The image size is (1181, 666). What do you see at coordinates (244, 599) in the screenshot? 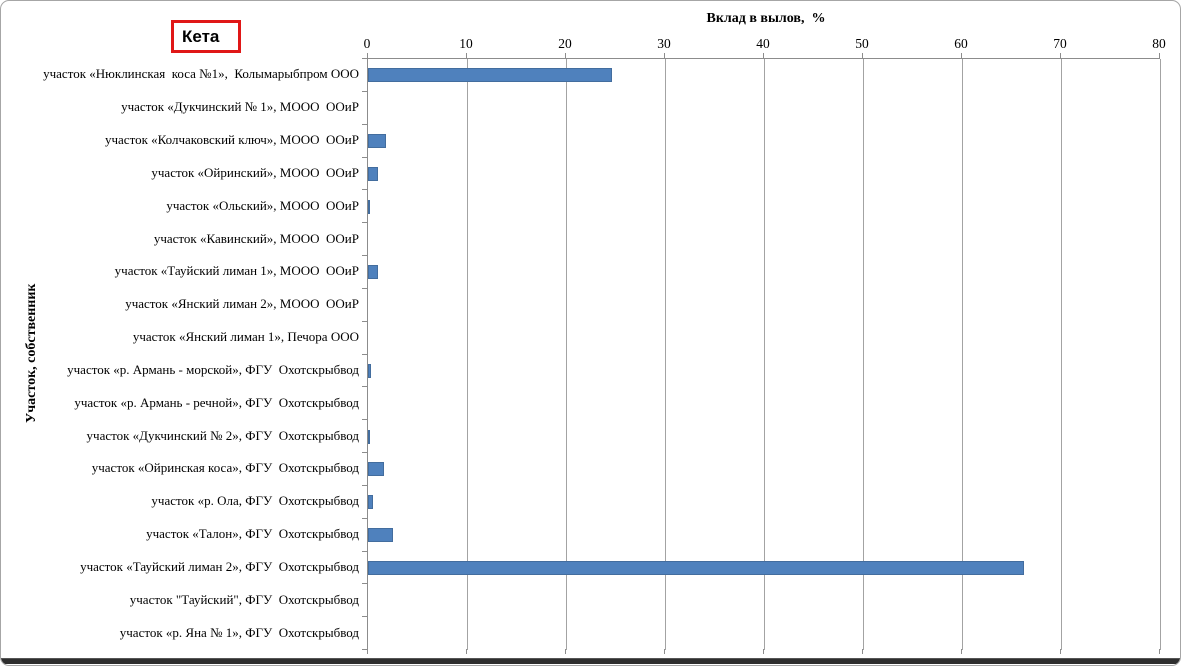
I see `category-label: участок "Тауйский", ФГУ Охотскрыбвод` at bounding box center [244, 599].